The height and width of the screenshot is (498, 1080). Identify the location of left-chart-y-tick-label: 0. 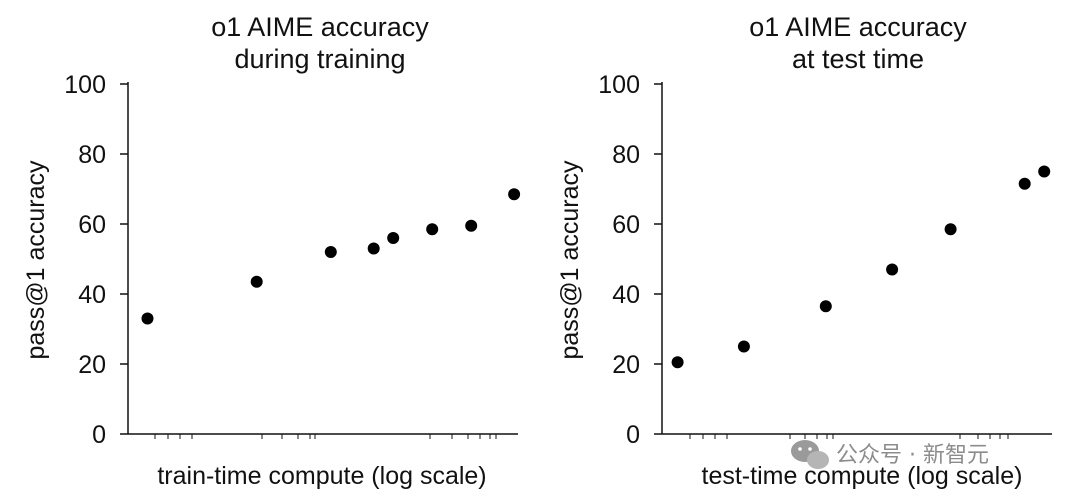
(99, 435).